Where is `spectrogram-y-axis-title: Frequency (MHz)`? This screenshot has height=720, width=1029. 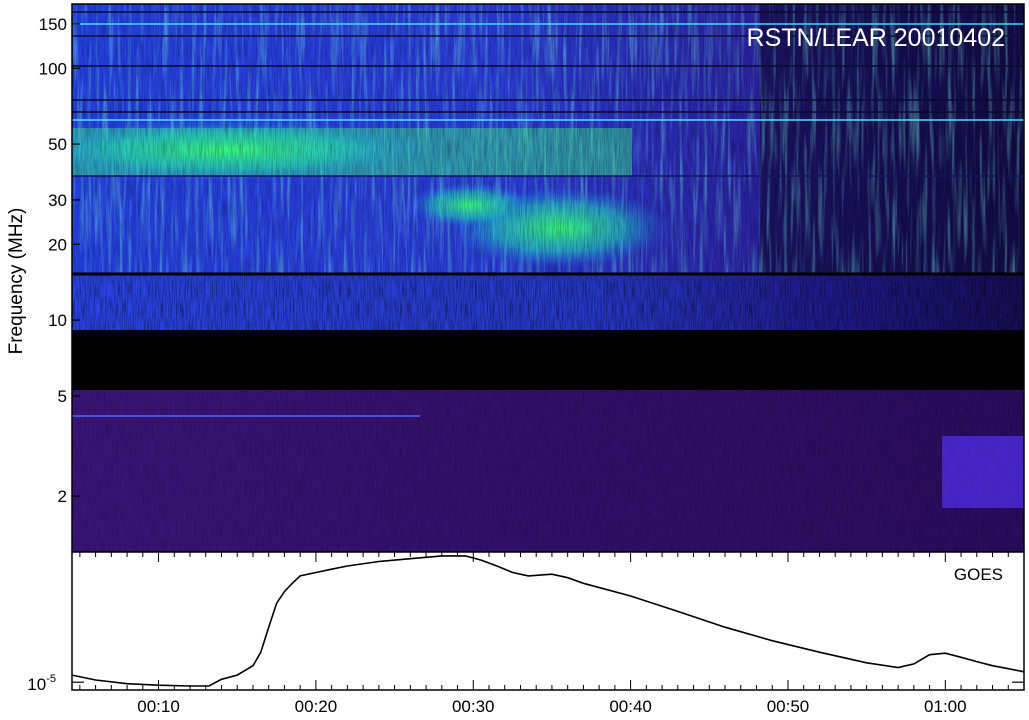 spectrogram-y-axis-title: Frequency (MHz) is located at coordinates (16, 281).